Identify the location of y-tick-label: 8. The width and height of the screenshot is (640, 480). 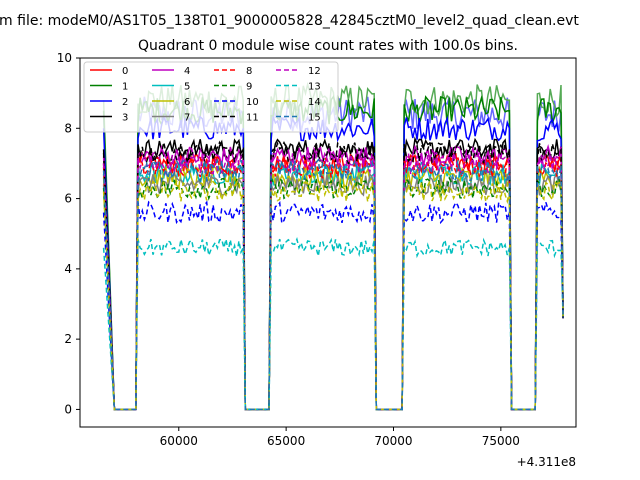
(68, 128).